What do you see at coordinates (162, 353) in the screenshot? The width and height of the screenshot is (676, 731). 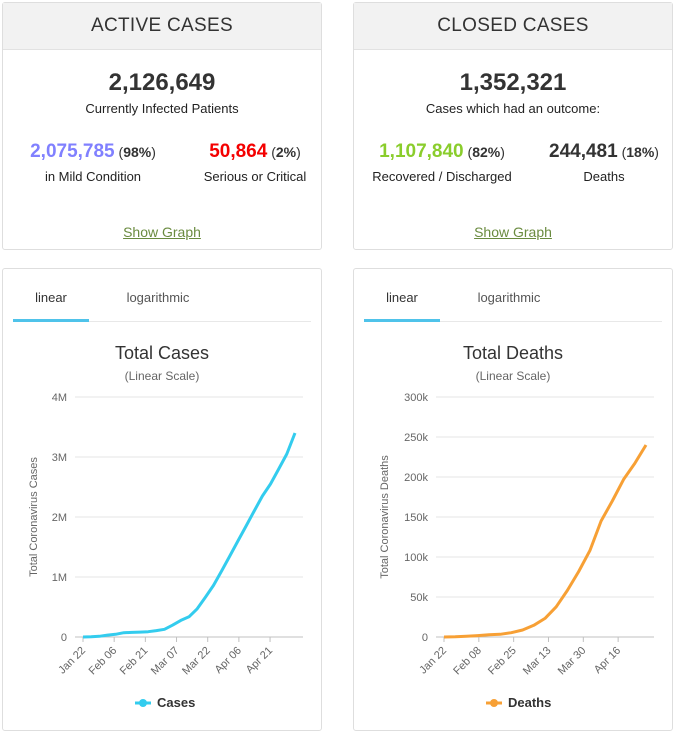 I see `cases-chart-title: Total Cases` at bounding box center [162, 353].